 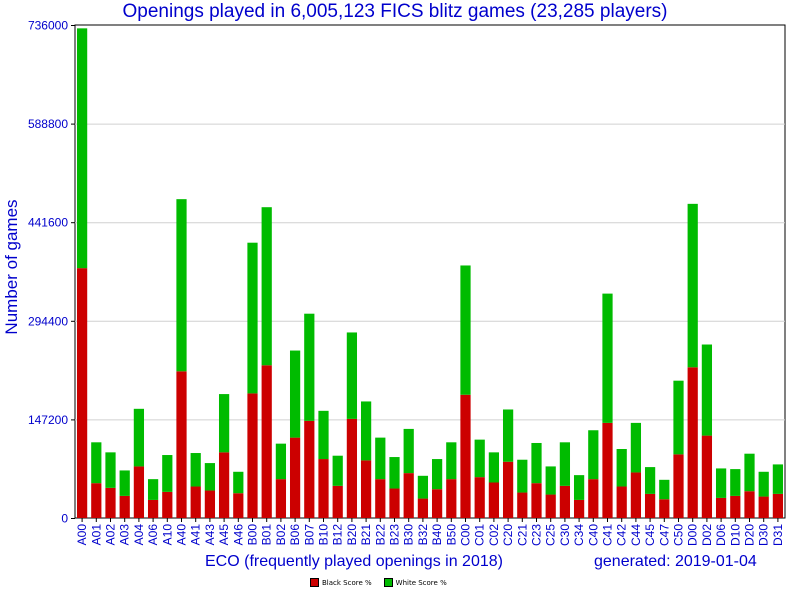 What do you see at coordinates (210, 535) in the screenshot?
I see `x-tick-label: A43` at bounding box center [210, 535].